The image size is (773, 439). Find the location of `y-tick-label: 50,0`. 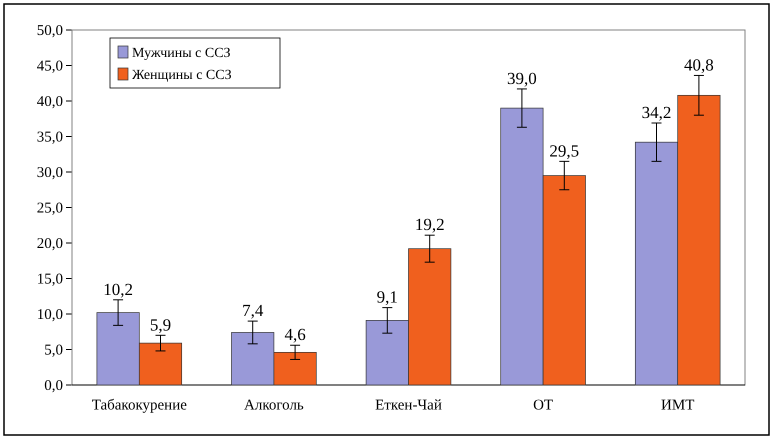

y-tick-label: 50,0 is located at coordinates (49, 30).